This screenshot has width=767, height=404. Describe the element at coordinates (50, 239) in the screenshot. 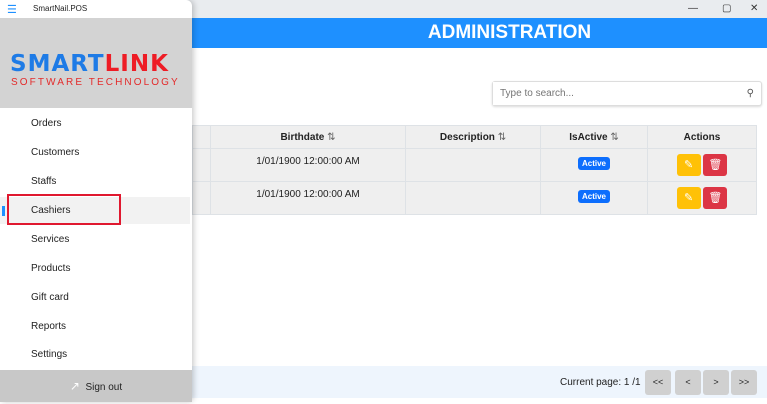

I see `sidebar-item-services: Services` at that location.